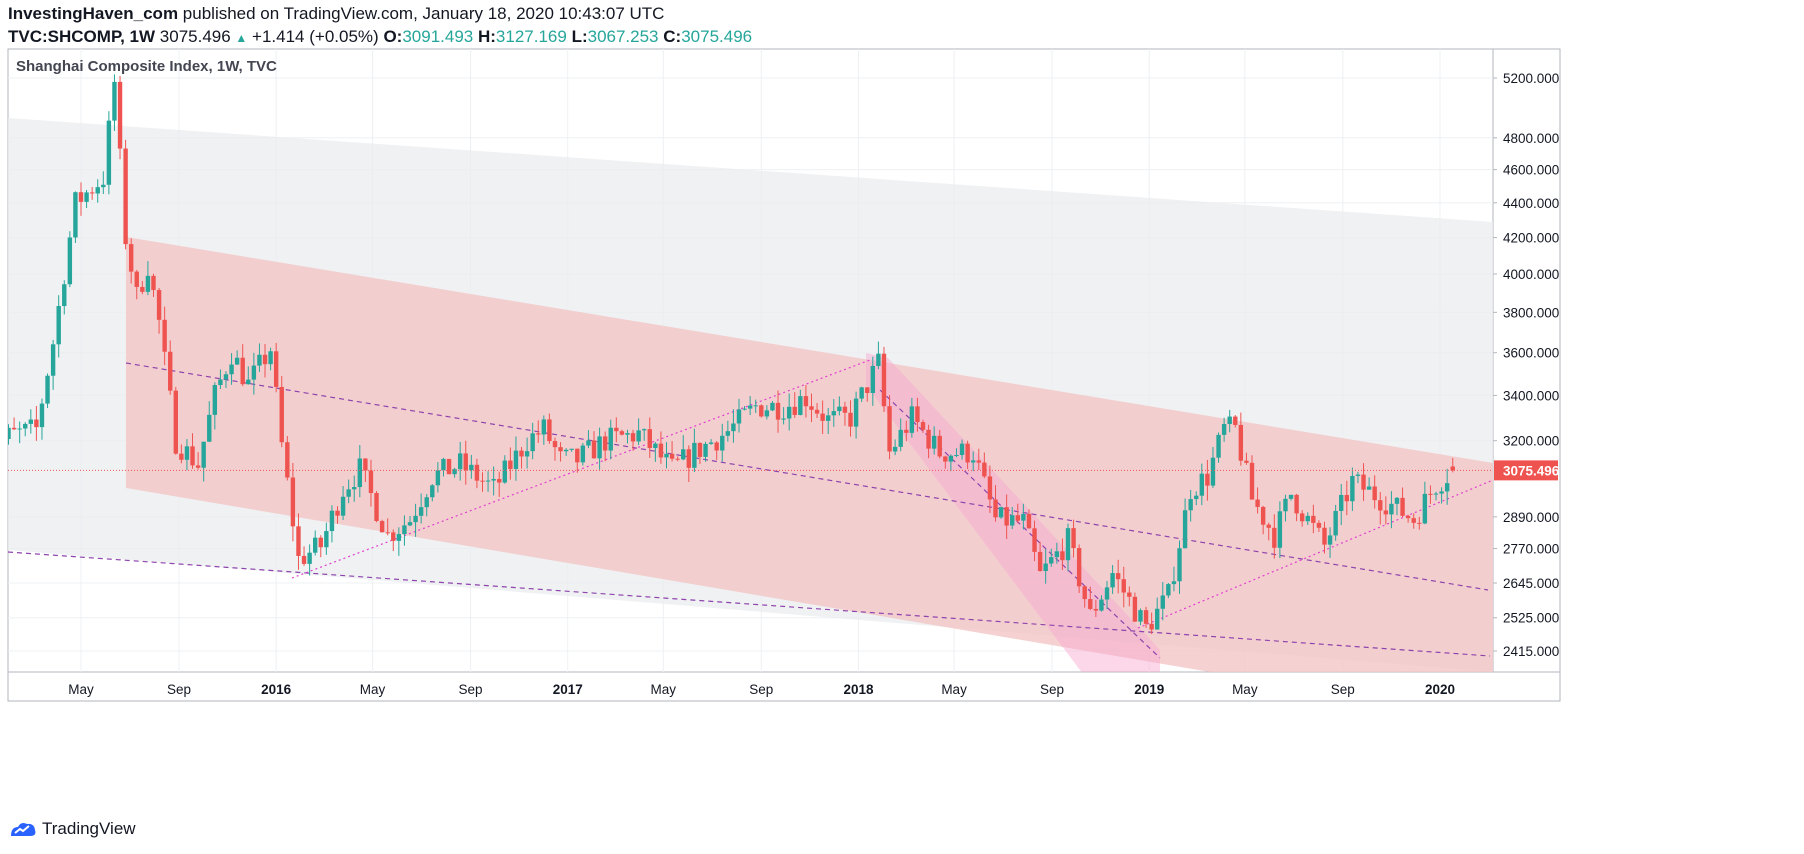 This screenshot has width=1804, height=854. I want to click on last-price-tag-label: 3075.496, so click(1531, 470).